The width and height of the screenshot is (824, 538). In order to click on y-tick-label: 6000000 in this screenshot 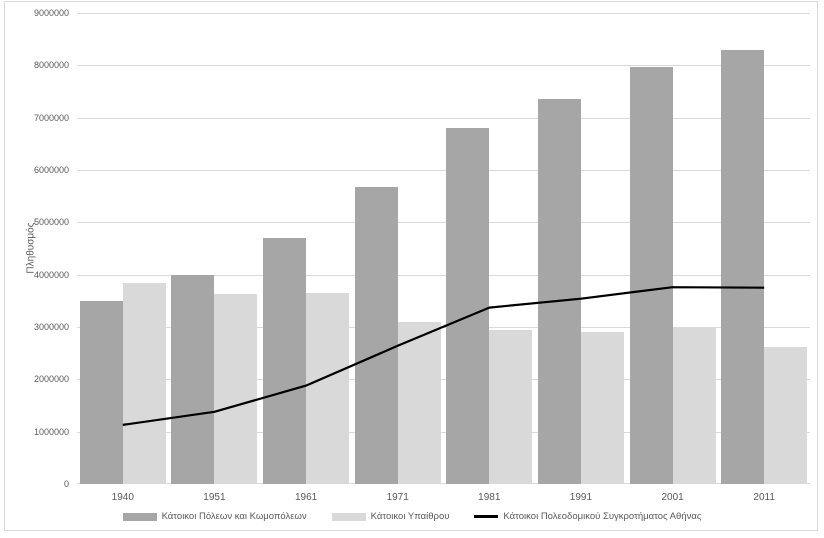, I will do `click(51, 170)`.